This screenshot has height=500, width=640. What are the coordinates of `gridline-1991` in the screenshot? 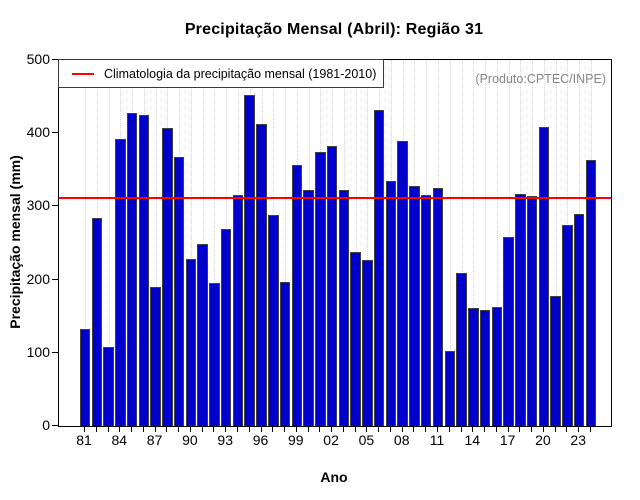 It's located at (203, 243).